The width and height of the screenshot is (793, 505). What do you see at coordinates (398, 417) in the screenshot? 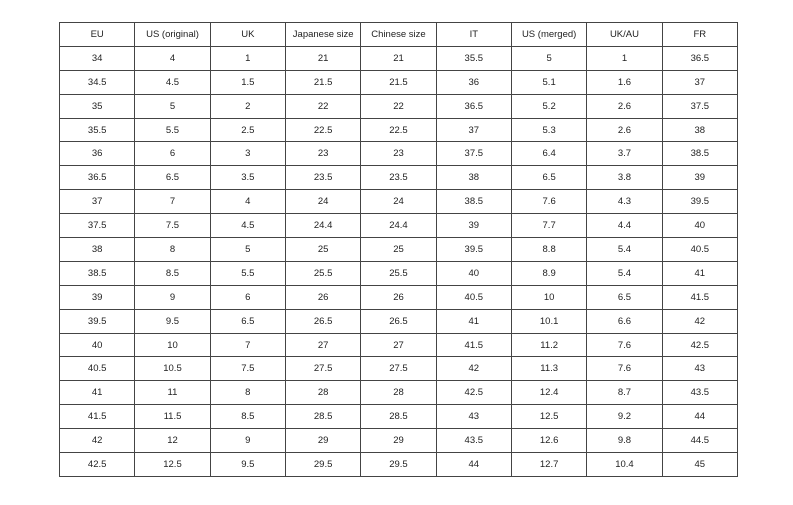
I see `table-row: 41.5 11.5 8.5 28.5 28.5 43 12.5 9.2 44` at bounding box center [398, 417].